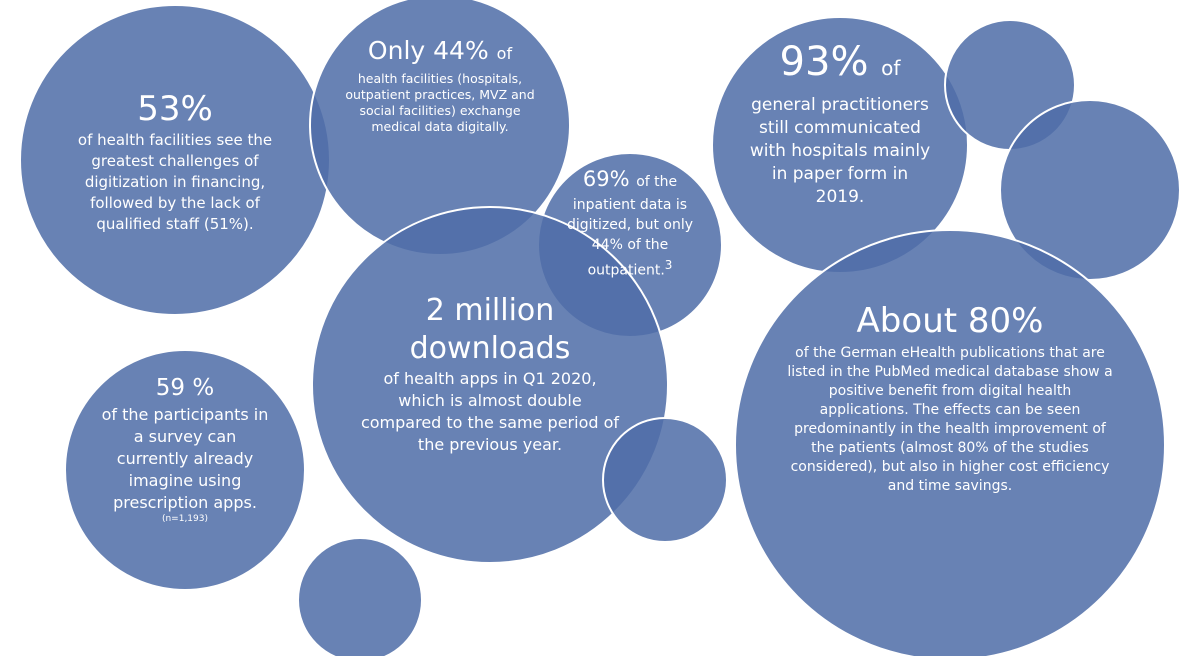 The height and width of the screenshot is (656, 1193). Describe the element at coordinates (490, 329) in the screenshot. I see `lead: 2 million downloads` at that location.